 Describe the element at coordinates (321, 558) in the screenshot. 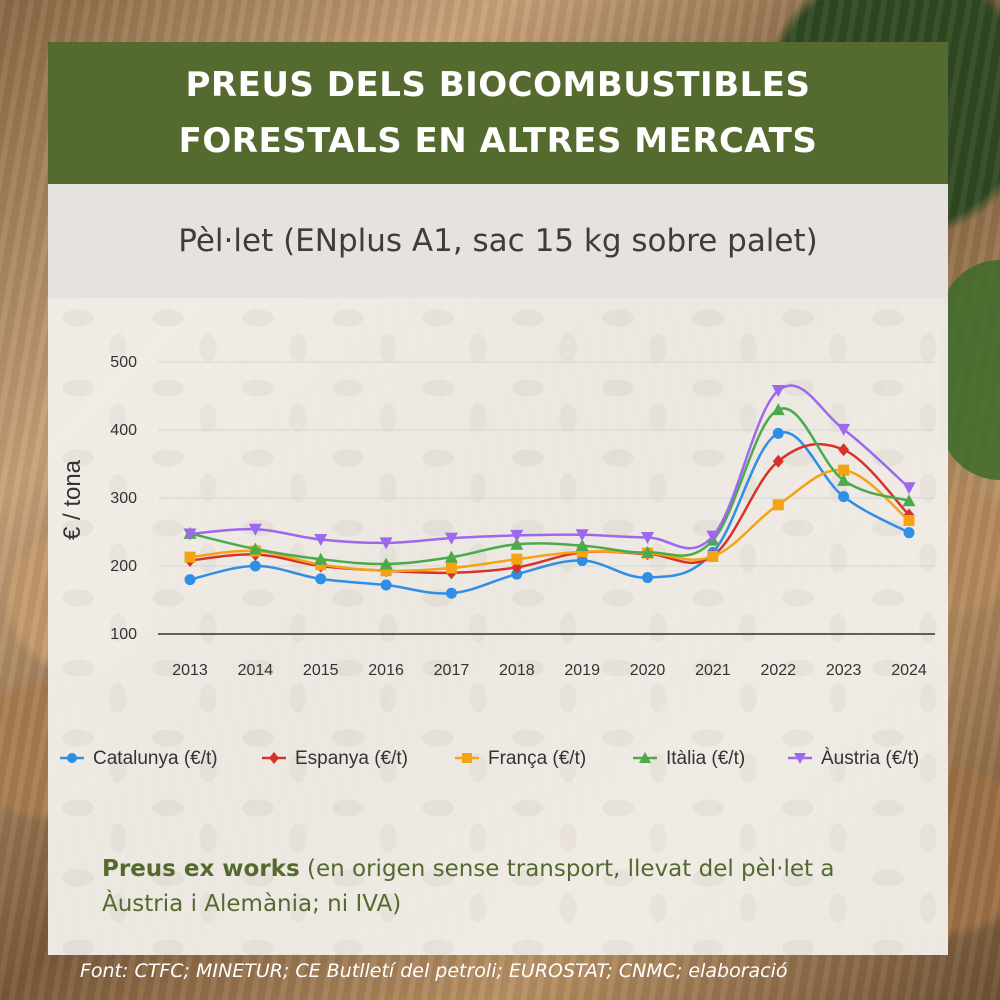

I see `data-point-3-2015` at that location.